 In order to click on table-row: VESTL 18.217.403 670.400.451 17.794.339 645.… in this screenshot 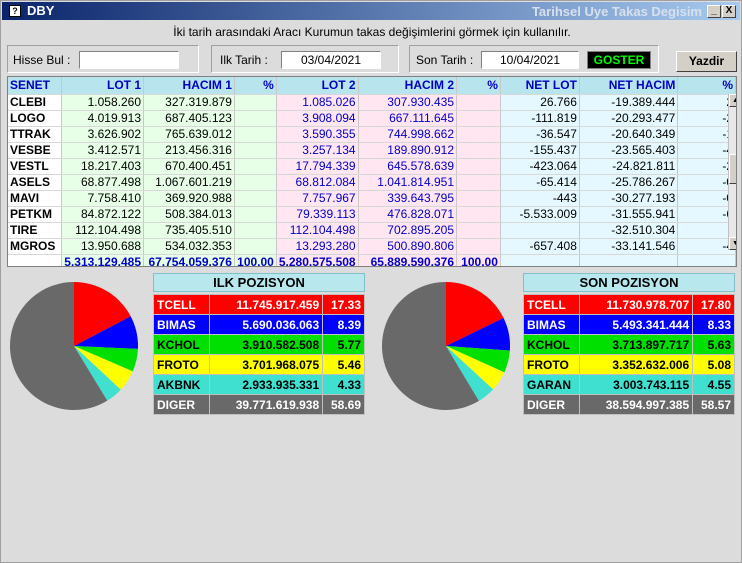, I will do `click(372, 166)`.